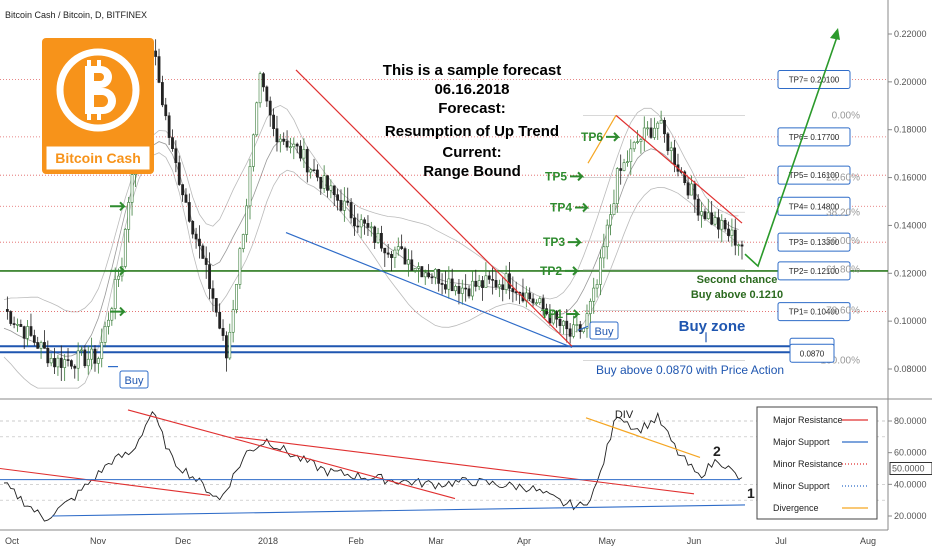  Describe the element at coordinates (910, 34) in the screenshot. I see `price-tick-label: 0.22000` at that location.